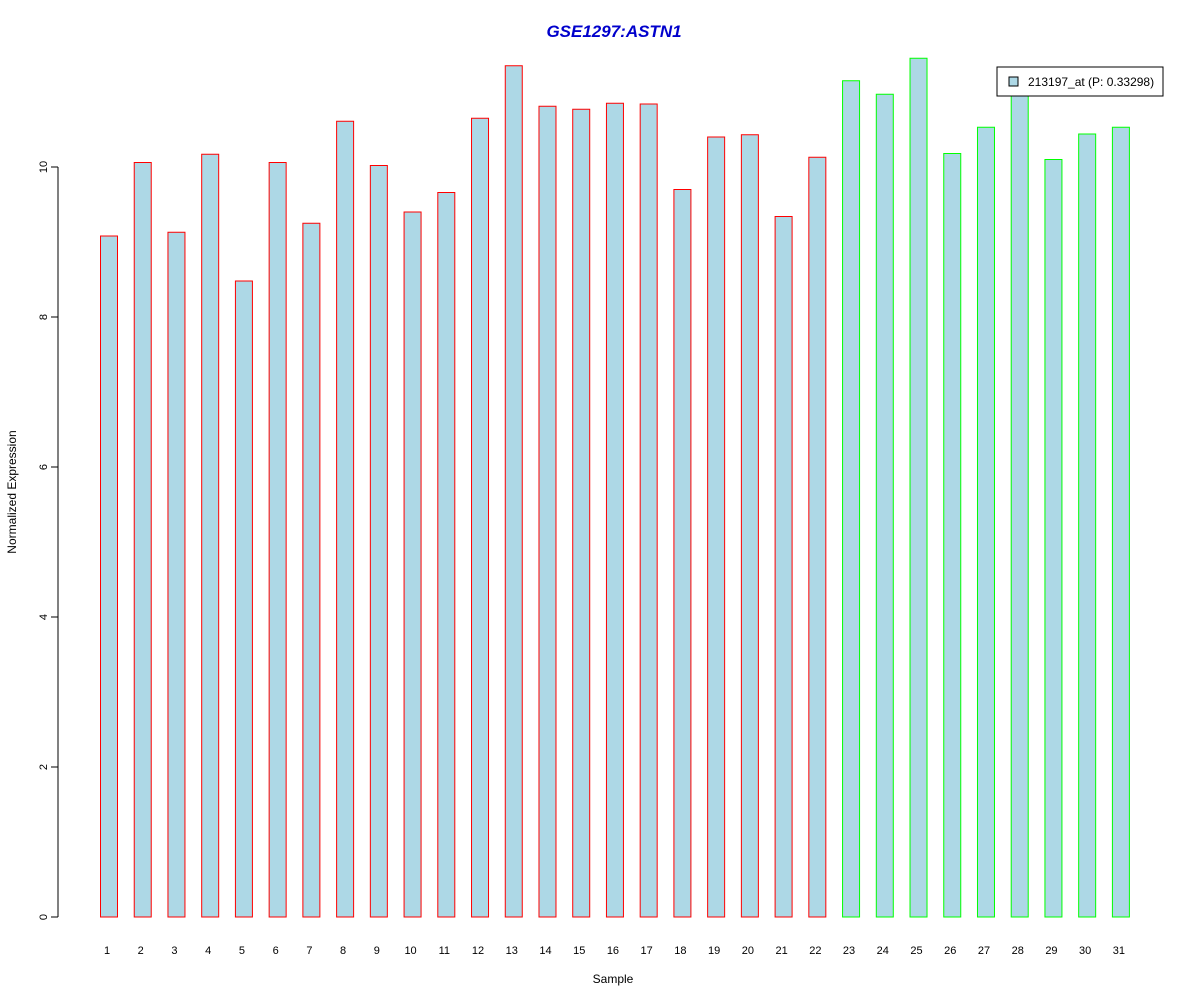 Image resolution: width=1200 pixels, height=1005 pixels. I want to click on y-tick-label: 4, so click(44, 617).